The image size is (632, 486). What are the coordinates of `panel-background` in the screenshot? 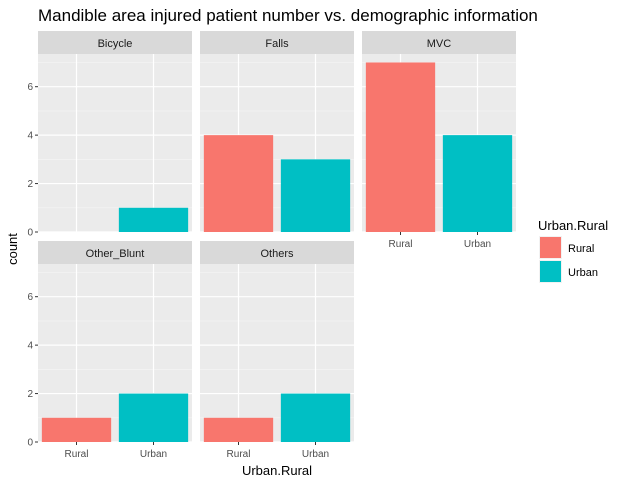 It's located at (115, 143).